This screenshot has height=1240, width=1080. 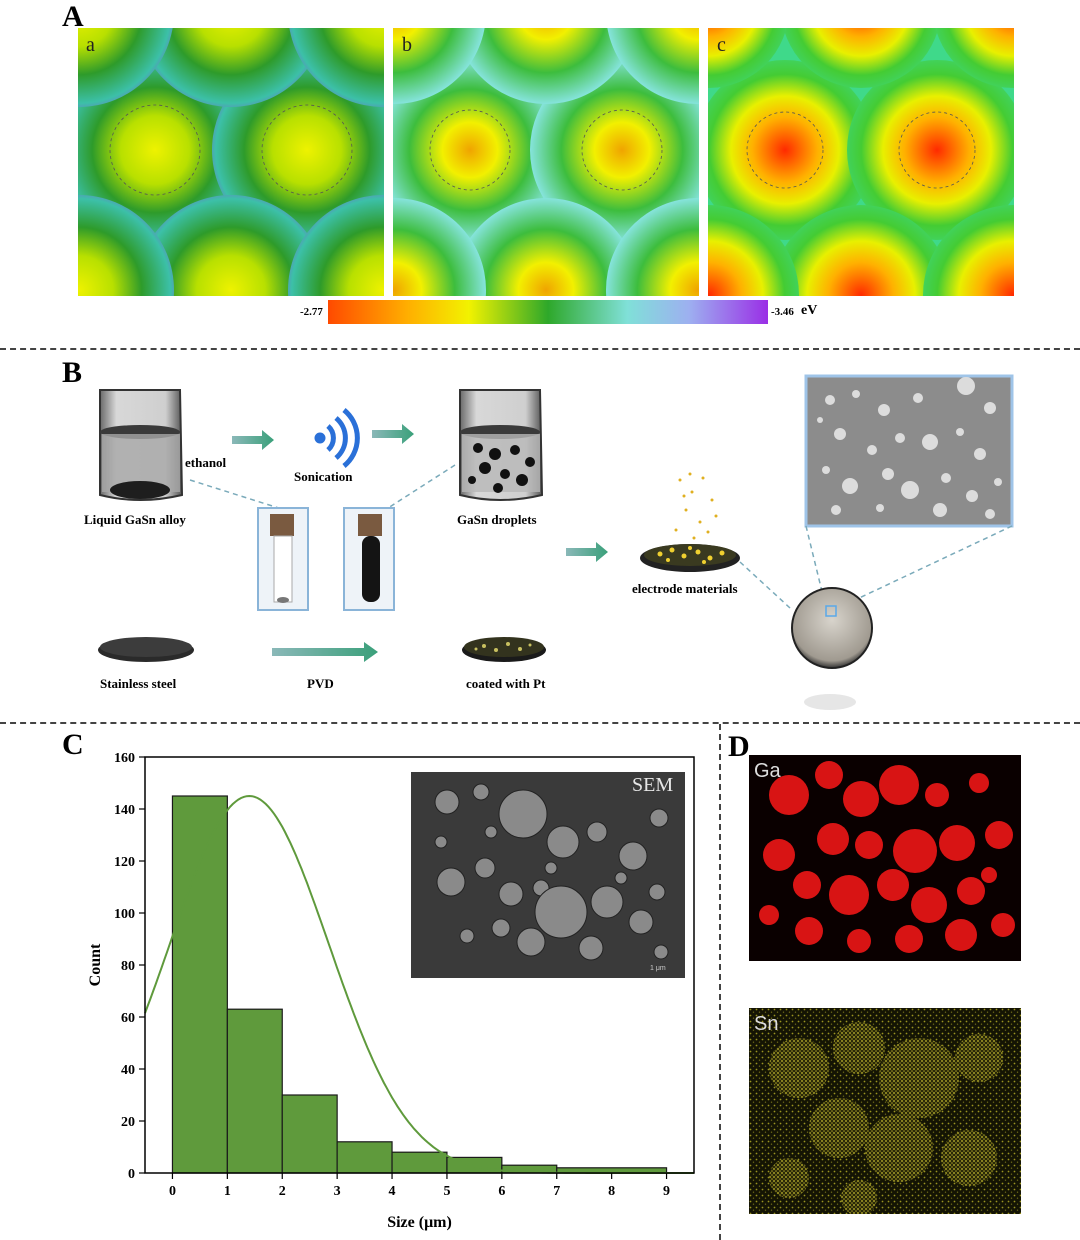 I want to click on label-coated: coated with Pt, so click(x=506, y=683).